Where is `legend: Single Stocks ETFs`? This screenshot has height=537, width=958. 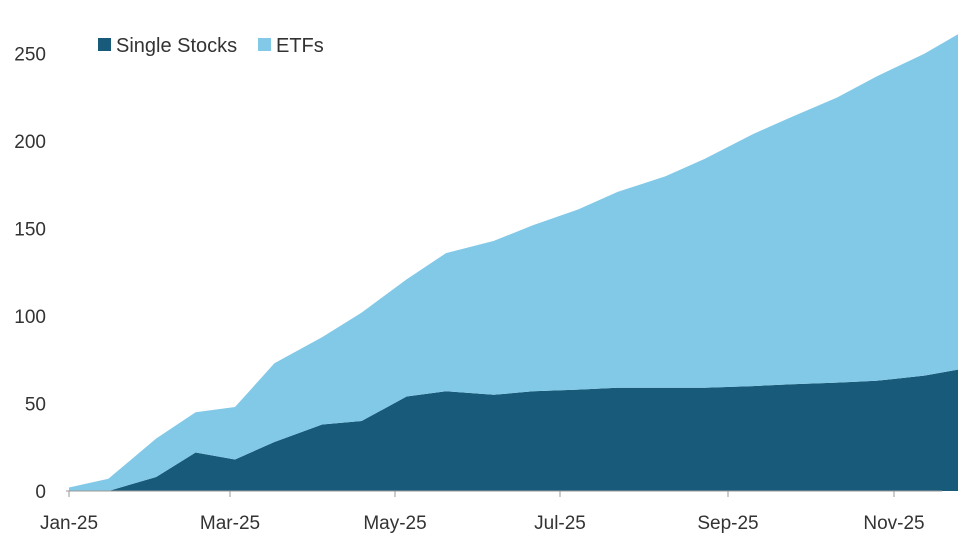
legend: Single Stocks ETFs is located at coordinates (211, 46).